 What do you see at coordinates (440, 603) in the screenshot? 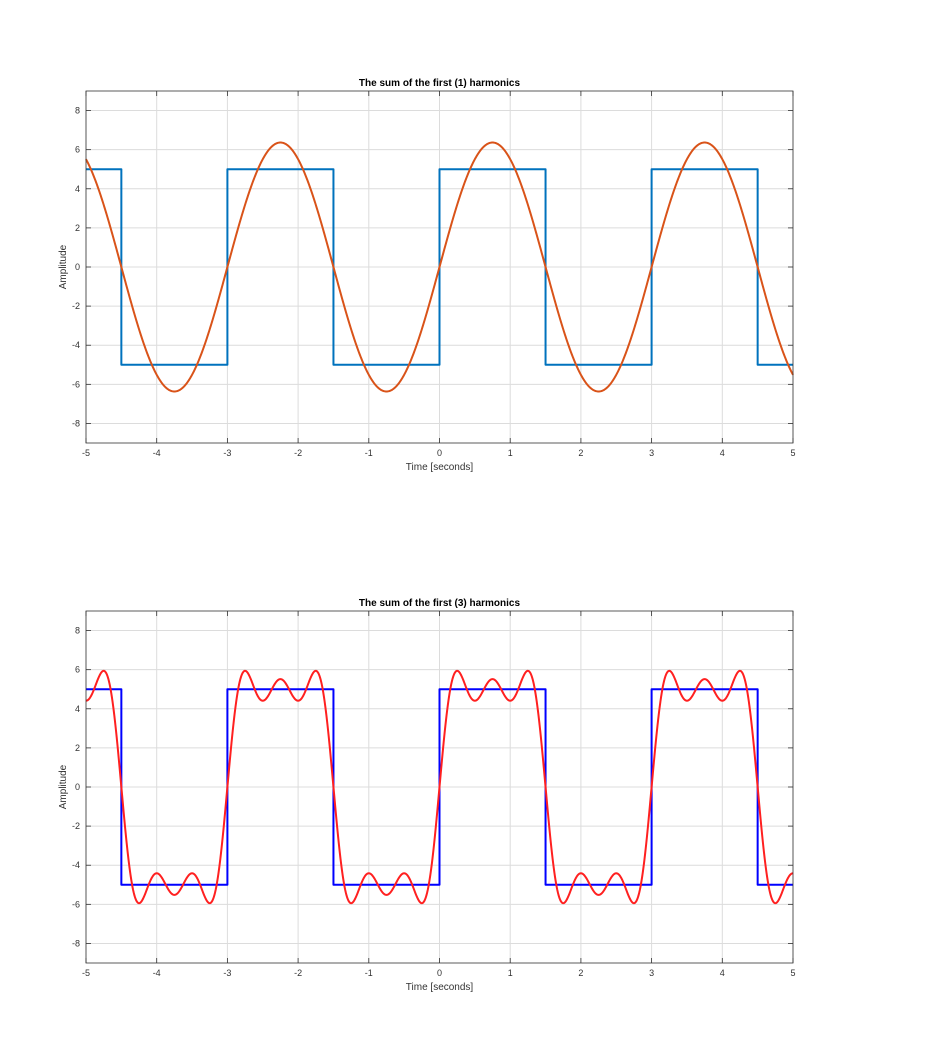
I see `chart-title: The sum of the first (3) harmonics` at bounding box center [440, 603].